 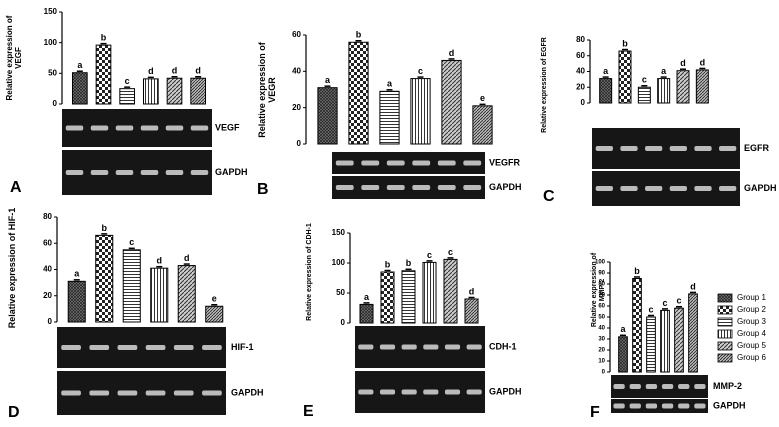 What do you see at coordinates (14, 58) in the screenshot?
I see `y-axis-label: Relative expression of VEGF` at bounding box center [14, 58].